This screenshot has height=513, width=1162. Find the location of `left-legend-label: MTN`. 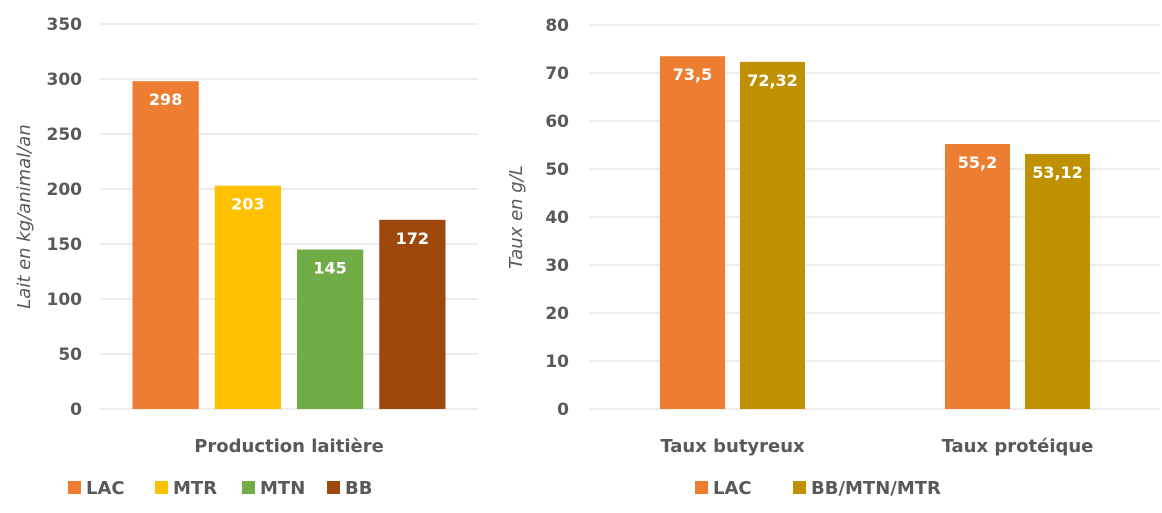

left-legend-label: MTN is located at coordinates (282, 488).